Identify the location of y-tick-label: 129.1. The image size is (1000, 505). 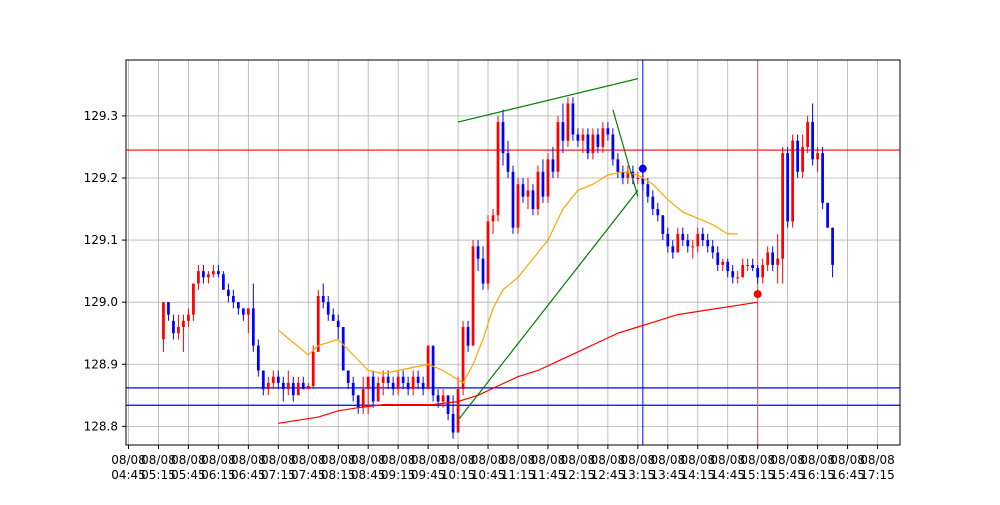
(101, 240).